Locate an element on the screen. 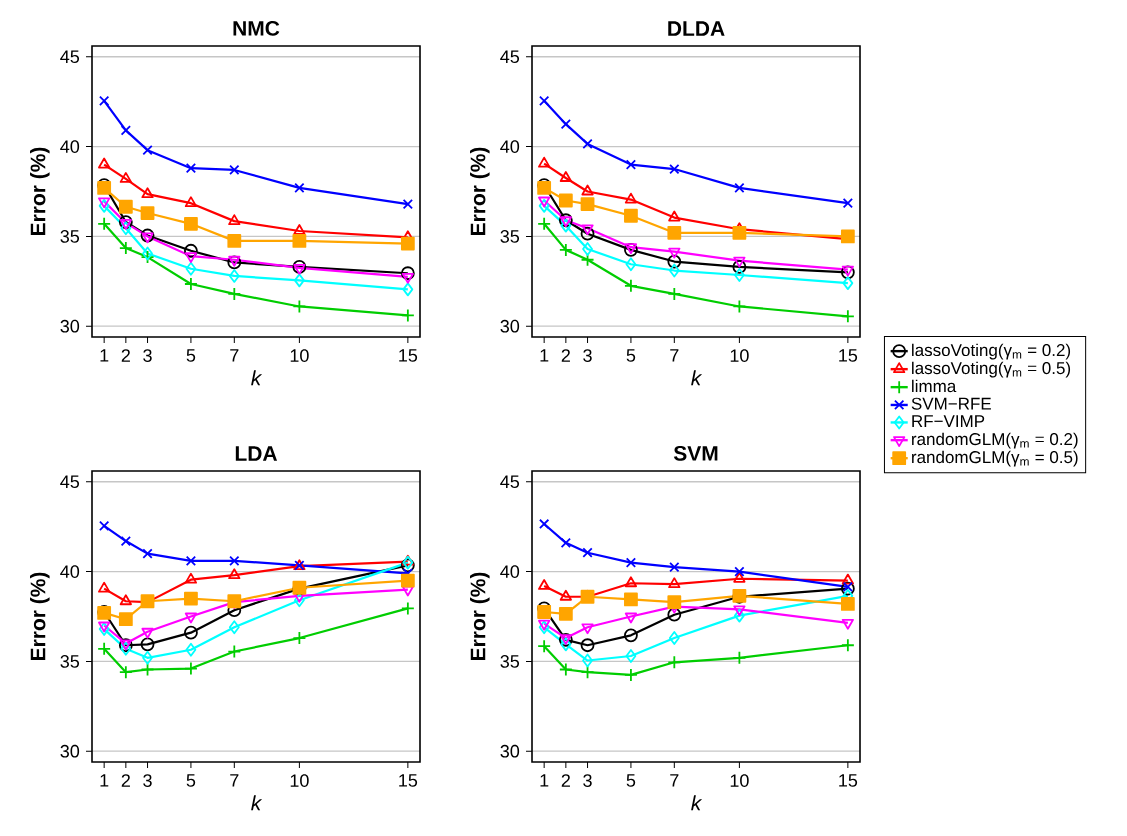 This screenshot has width=1127, height=836. legend-label: SVM−RFE is located at coordinates (951, 403).